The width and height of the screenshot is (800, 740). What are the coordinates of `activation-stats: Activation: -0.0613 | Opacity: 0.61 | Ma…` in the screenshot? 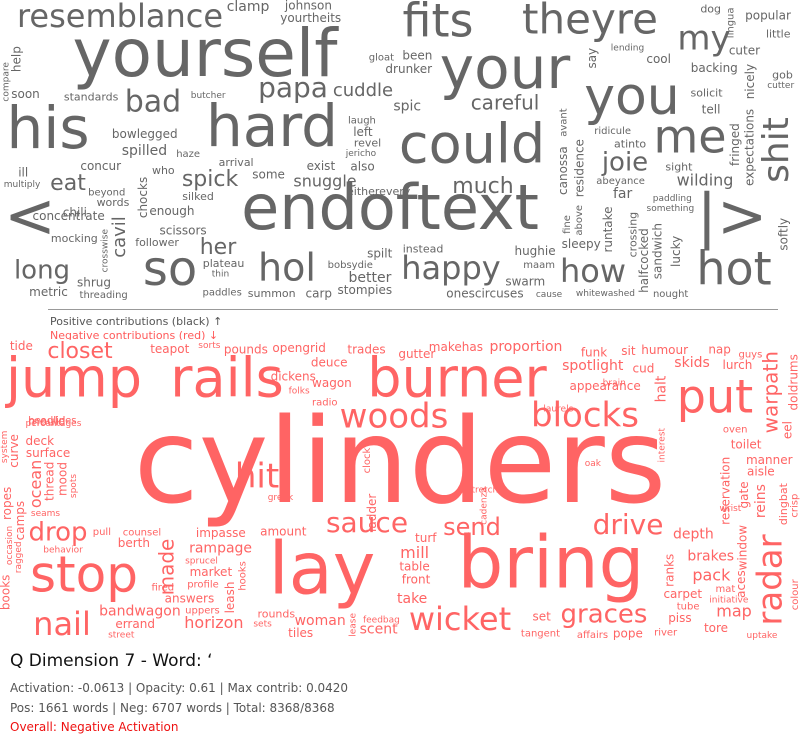 It's located at (179, 688).